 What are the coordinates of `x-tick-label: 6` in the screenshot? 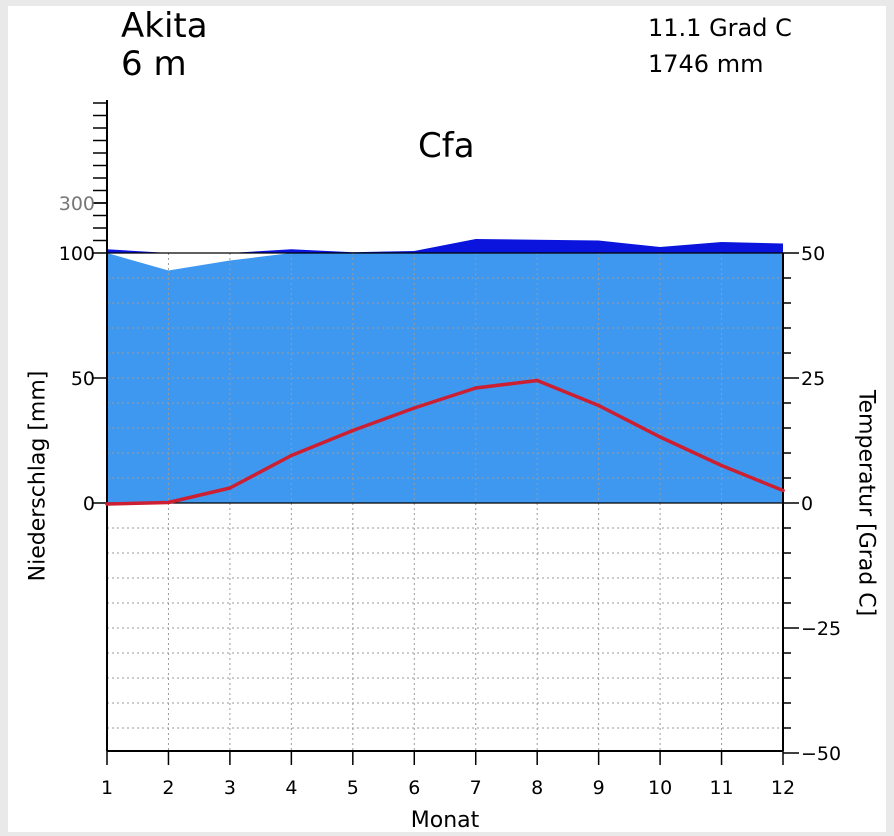 It's located at (414, 788).